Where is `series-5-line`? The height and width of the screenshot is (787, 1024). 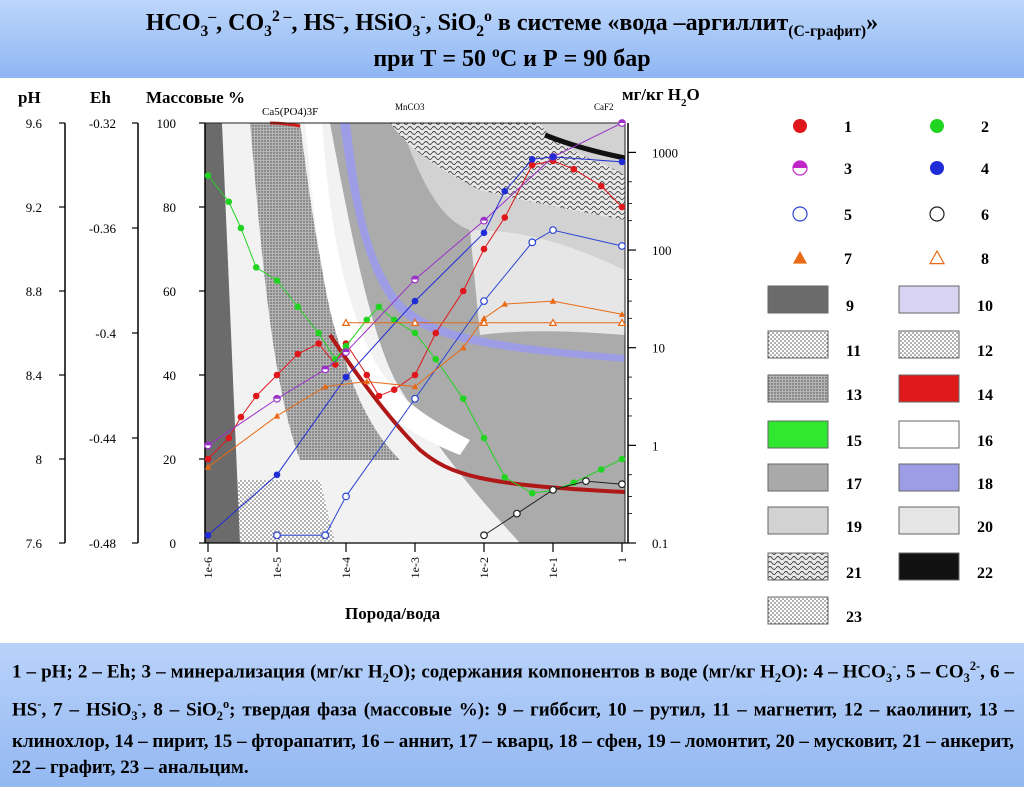
series-5-line is located at coordinates (450, 382).